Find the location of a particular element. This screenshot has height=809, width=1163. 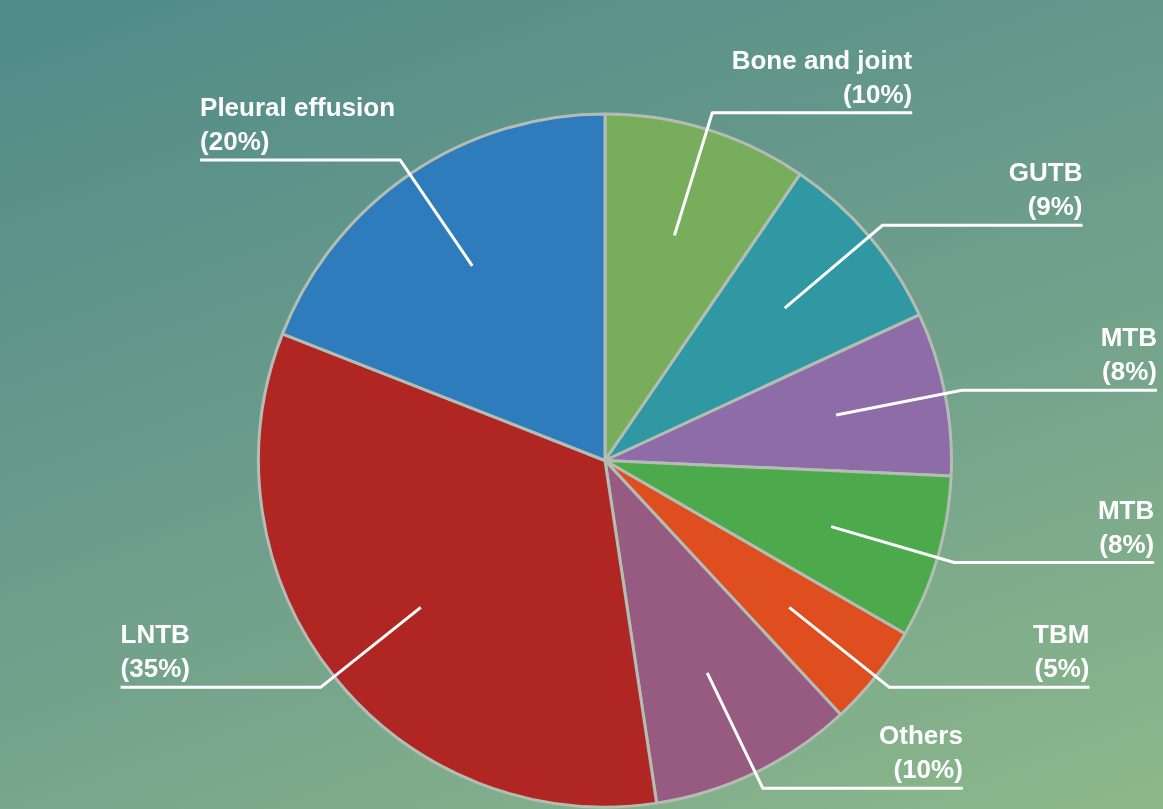

slice-label: Pleural effusion is located at coordinates (298, 106).